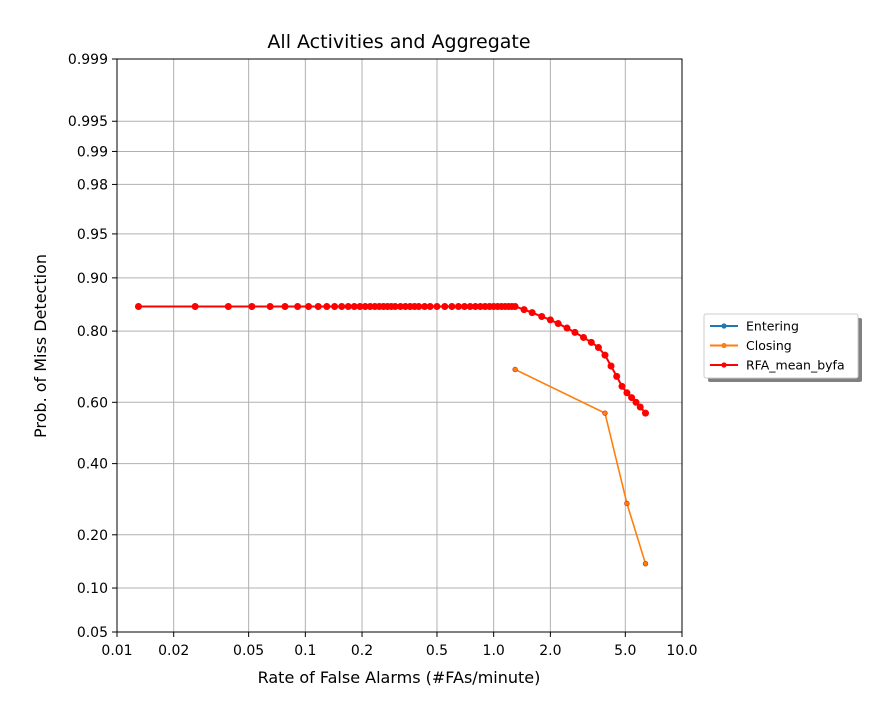 The width and height of the screenshot is (896, 720). Describe the element at coordinates (391, 359) in the screenshot. I see `series-rfa-mean-byfa` at that location.